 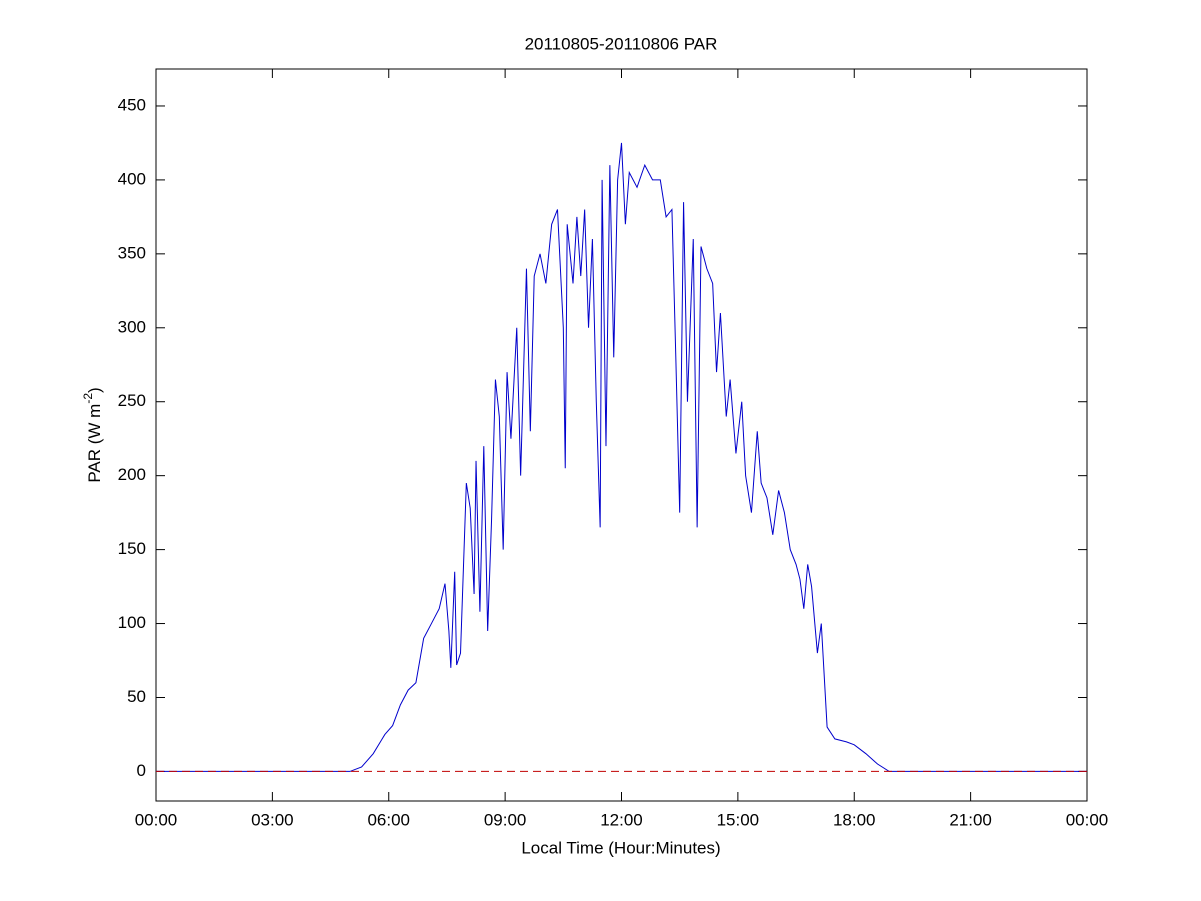 What do you see at coordinates (132, 178) in the screenshot?
I see `y-tick-label: 400` at bounding box center [132, 178].